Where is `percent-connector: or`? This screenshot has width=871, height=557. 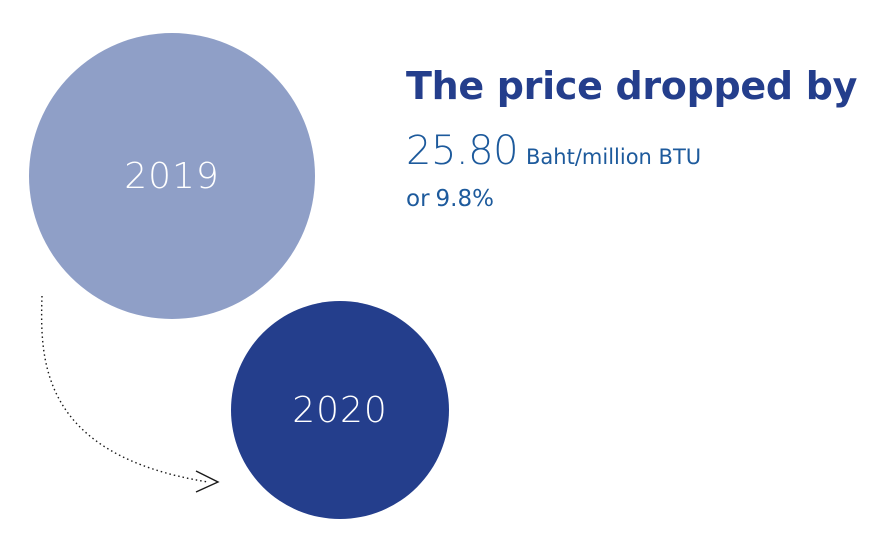 percent-connector: or is located at coordinates (418, 199).